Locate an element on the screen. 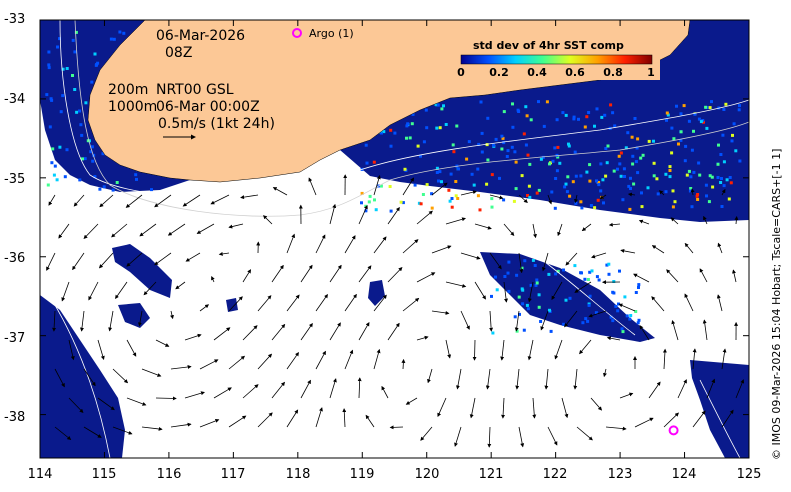  colorbar-gradient is located at coordinates (556, 59).